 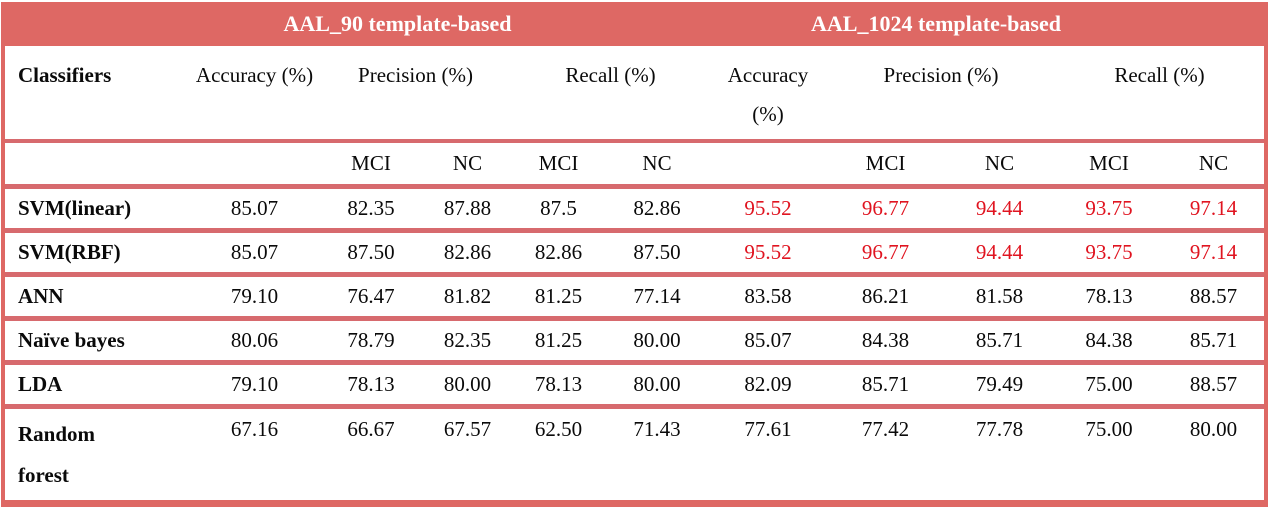 I want to click on value-cell: 71.43, so click(x=657, y=452).